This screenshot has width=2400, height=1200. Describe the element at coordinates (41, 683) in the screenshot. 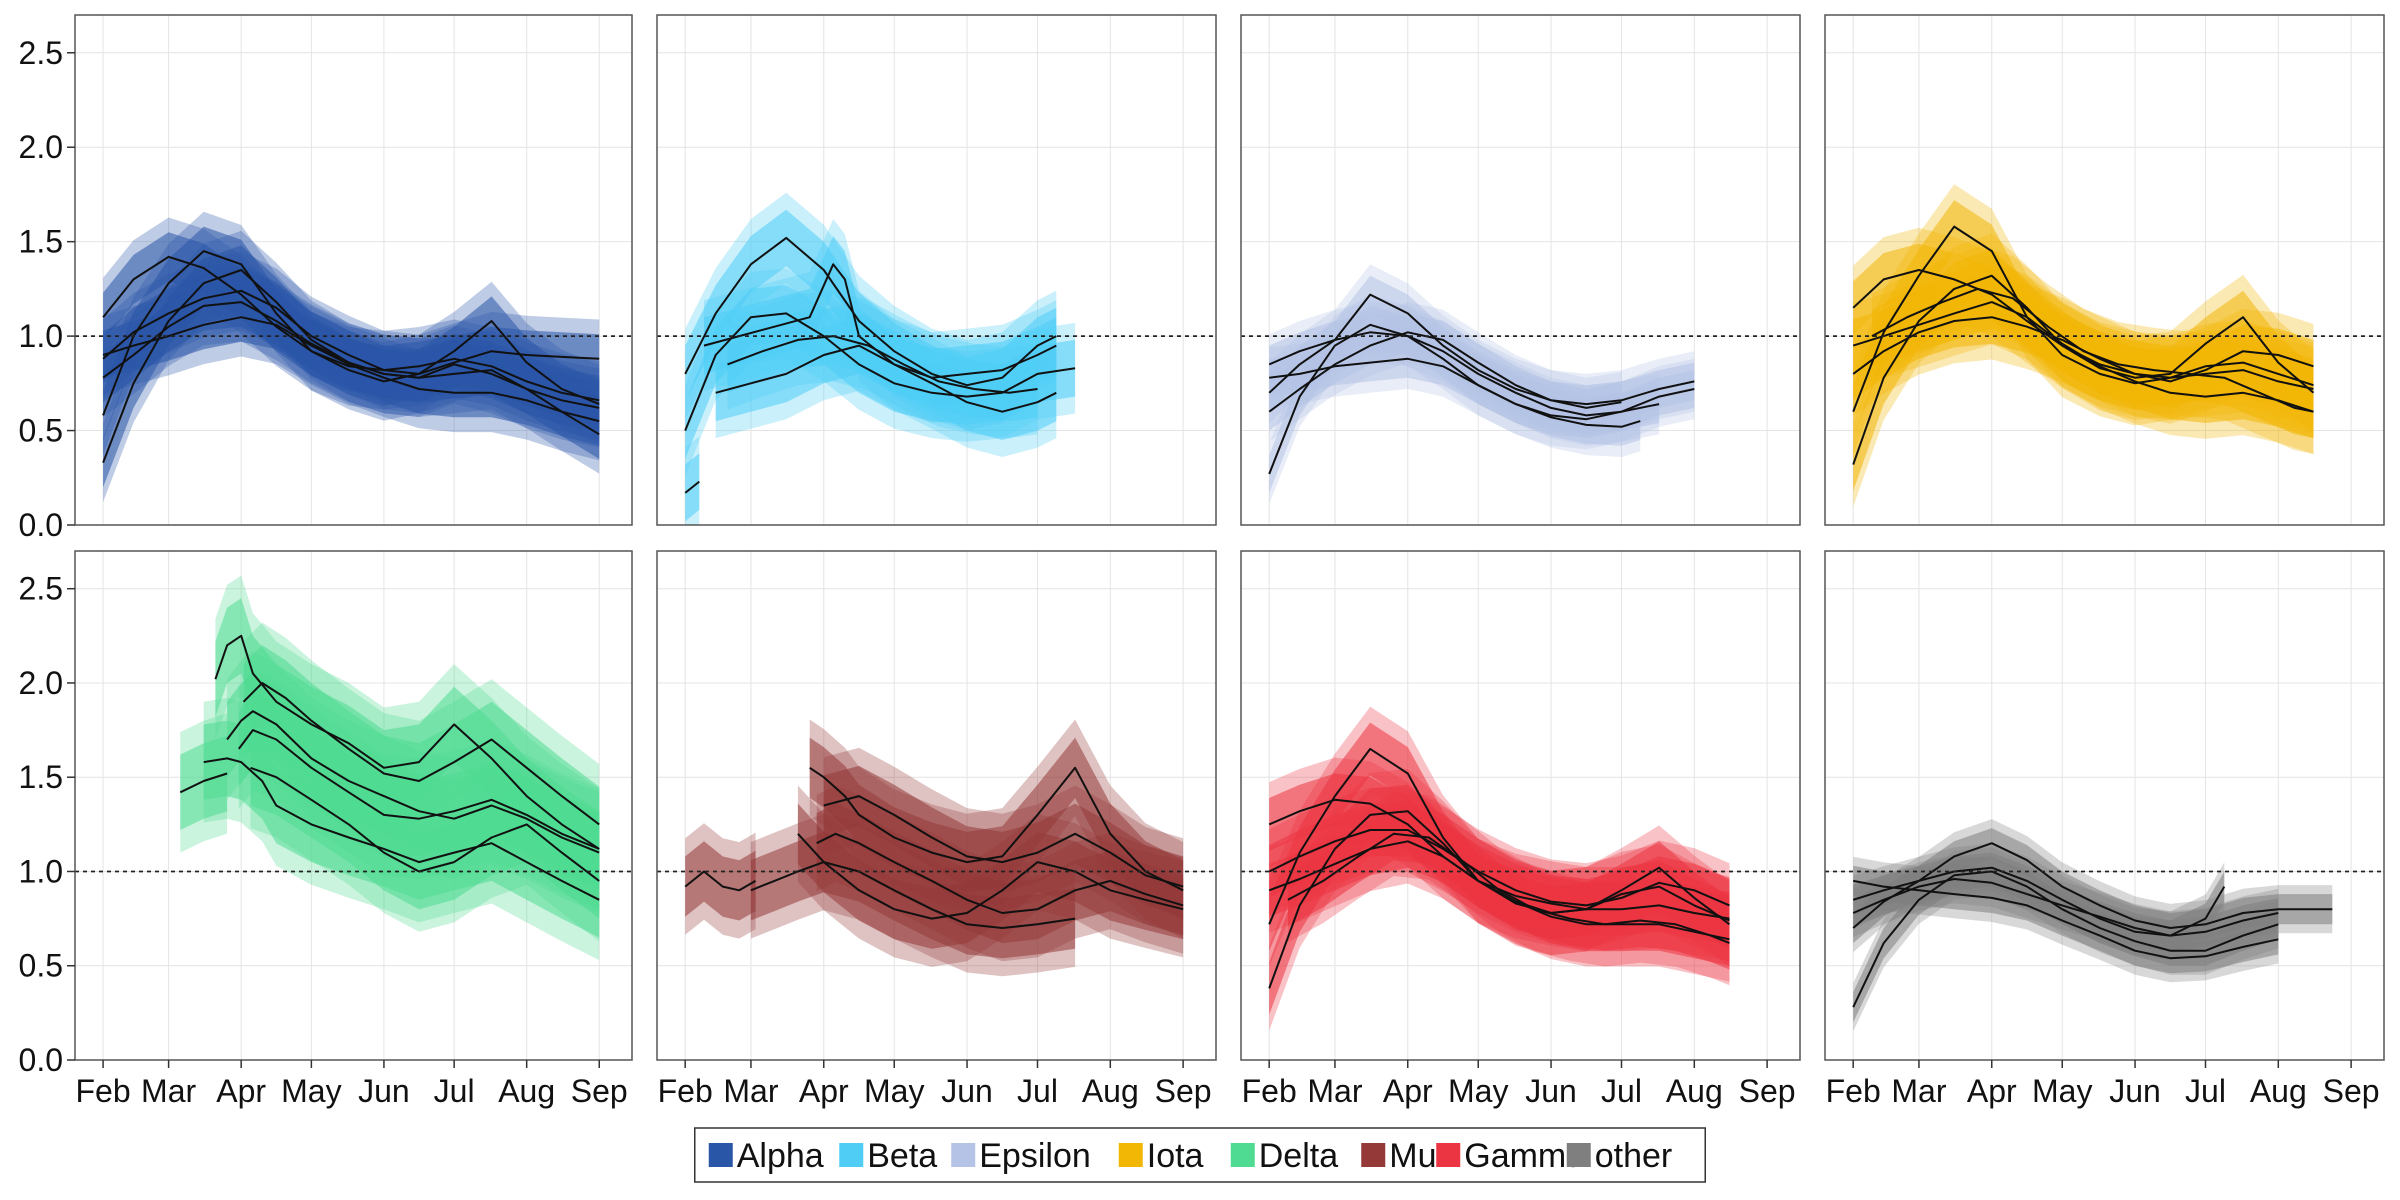

I see `y-tick-label: 2.0` at that location.